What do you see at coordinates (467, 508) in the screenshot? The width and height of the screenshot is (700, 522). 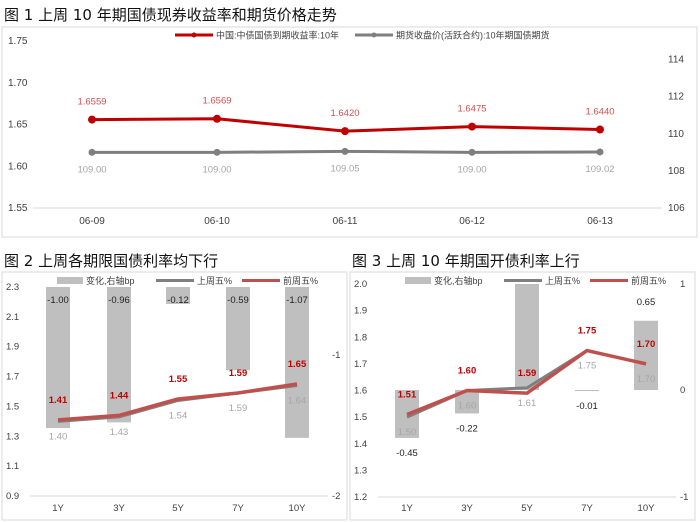 I see `chart3-x-tick: 3Y` at bounding box center [467, 508].